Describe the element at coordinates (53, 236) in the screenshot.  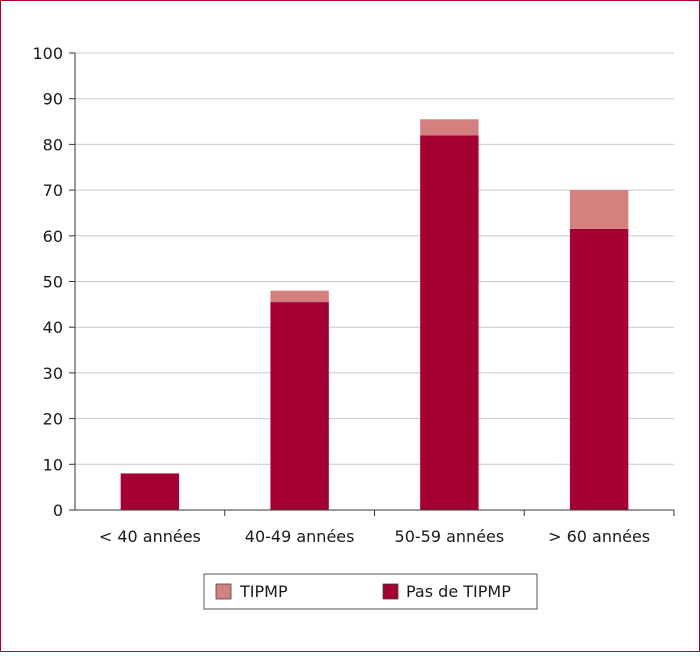
I see `y-tick-label: 60` at that location.